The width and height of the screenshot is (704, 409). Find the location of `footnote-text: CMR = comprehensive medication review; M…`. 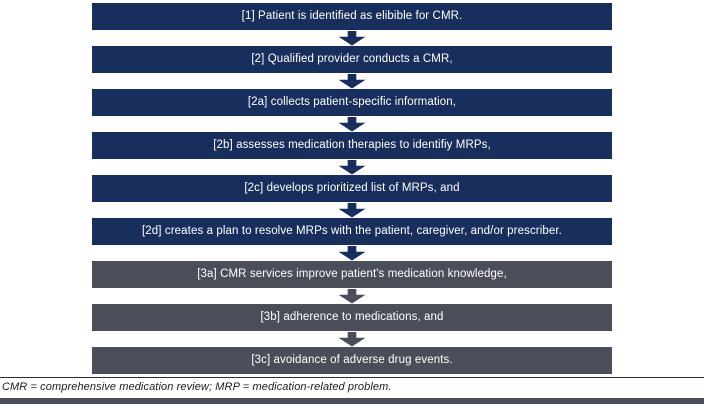

footnote-text: CMR = comprehensive medication review; M… is located at coordinates (197, 387).